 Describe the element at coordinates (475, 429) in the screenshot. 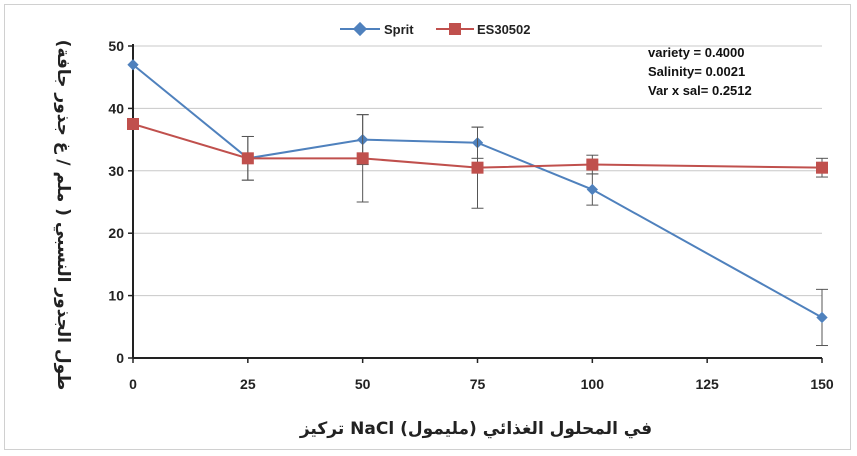

I see `x-axis-label: تركيز NaCl في المحلول الغذائي (مليمول)` at that location.